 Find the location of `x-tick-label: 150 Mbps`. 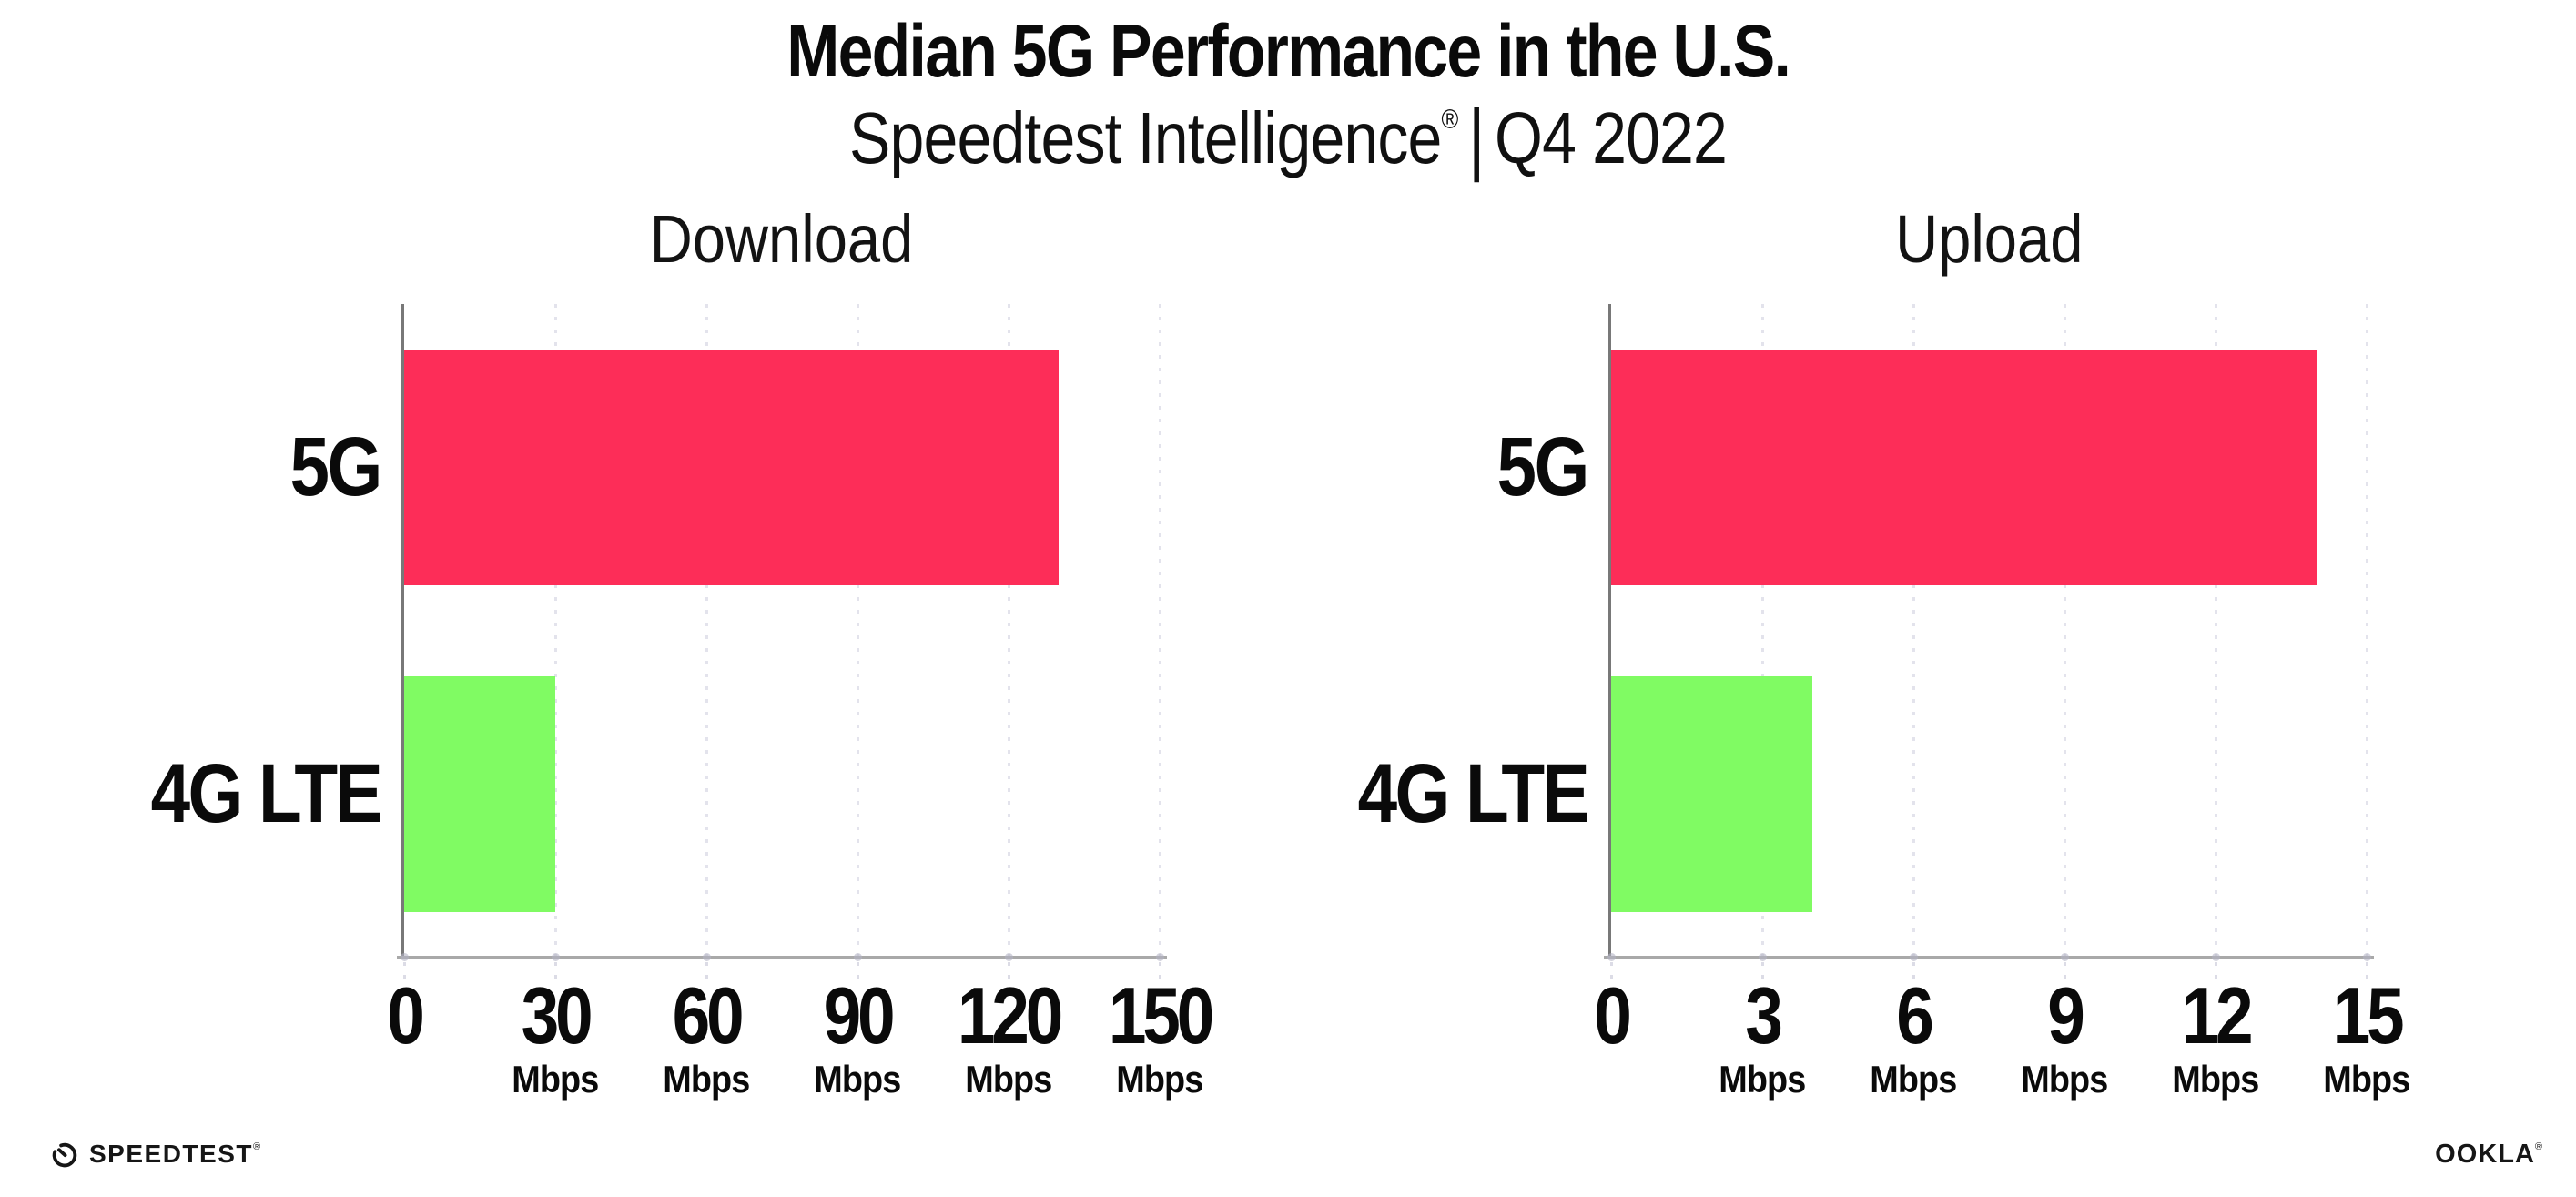

x-tick-label: 150 Mbps is located at coordinates (1159, 1034).